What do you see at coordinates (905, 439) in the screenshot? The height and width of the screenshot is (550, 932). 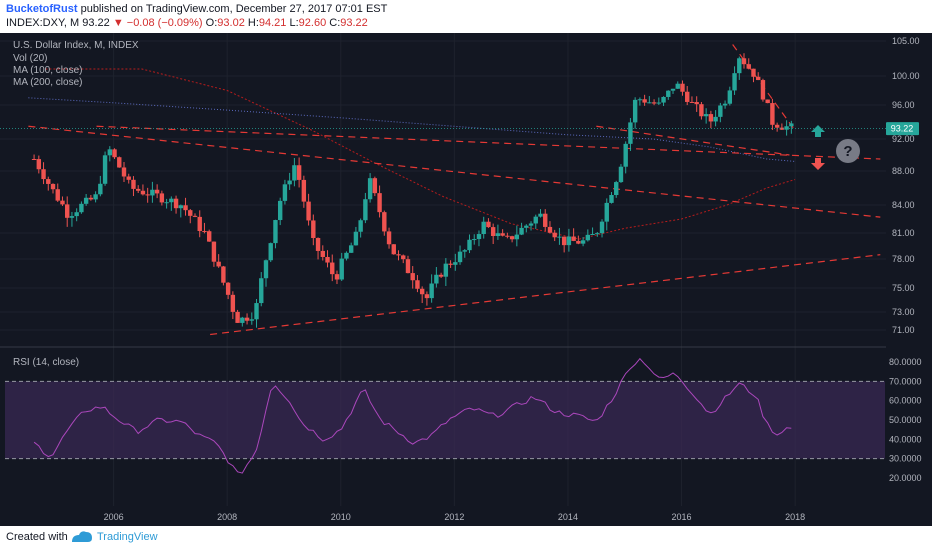 I see `rsi-tick-label: 40.0000` at bounding box center [905, 439].